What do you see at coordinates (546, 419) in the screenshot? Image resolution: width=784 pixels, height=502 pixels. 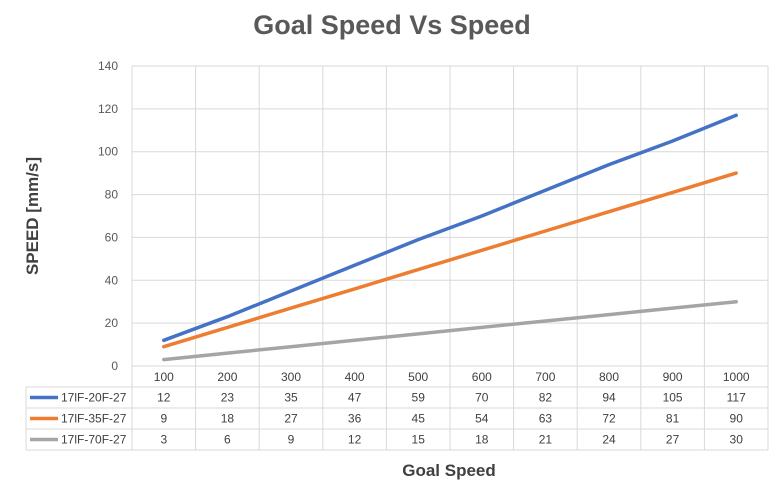 I see `data-label: 63` at bounding box center [546, 419].